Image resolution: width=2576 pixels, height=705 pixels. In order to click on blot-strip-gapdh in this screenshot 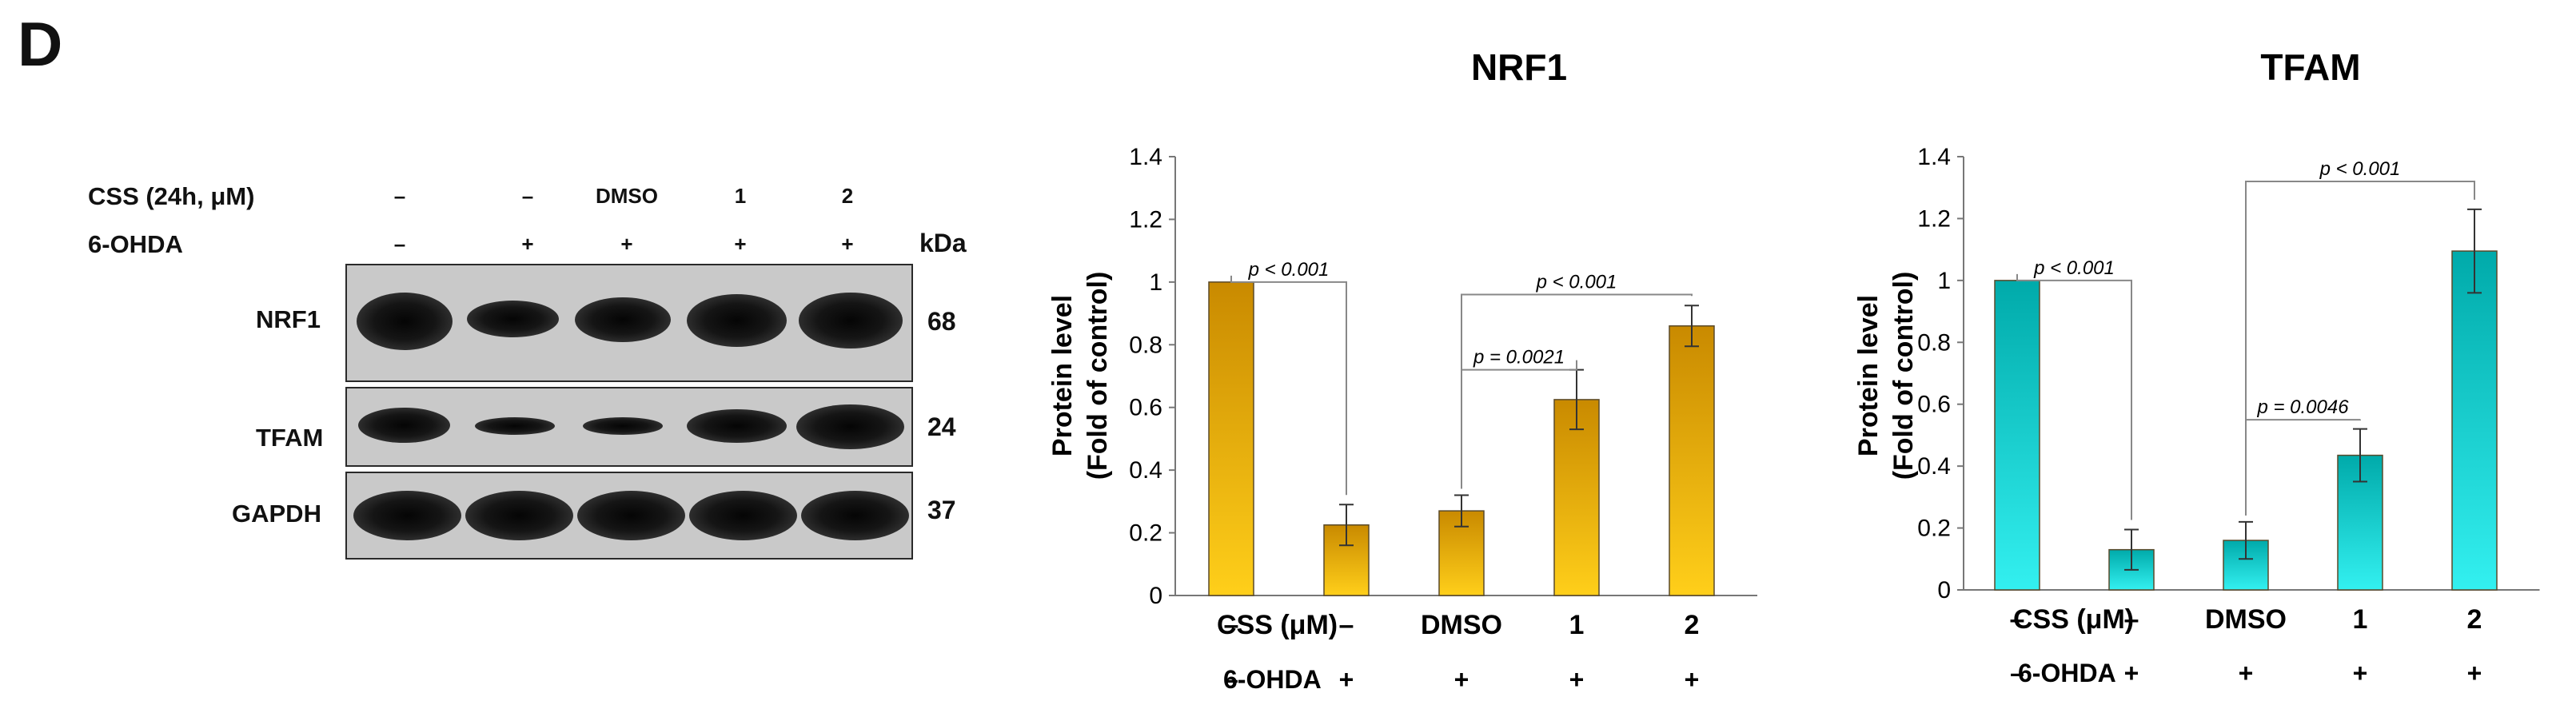, I will do `click(629, 516)`.